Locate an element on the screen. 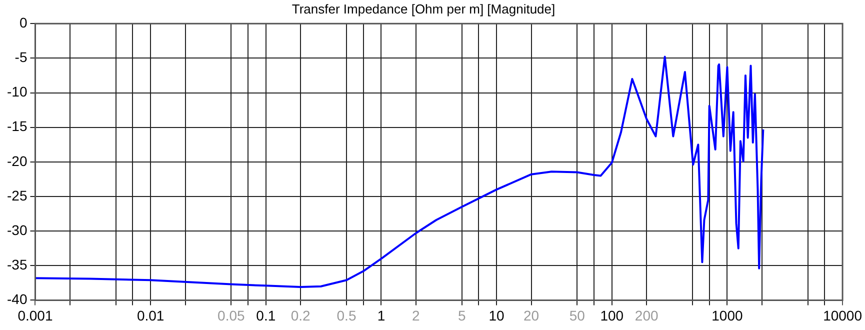 The width and height of the screenshot is (865, 330). x-tick-label: 10000 is located at coordinates (842, 315).